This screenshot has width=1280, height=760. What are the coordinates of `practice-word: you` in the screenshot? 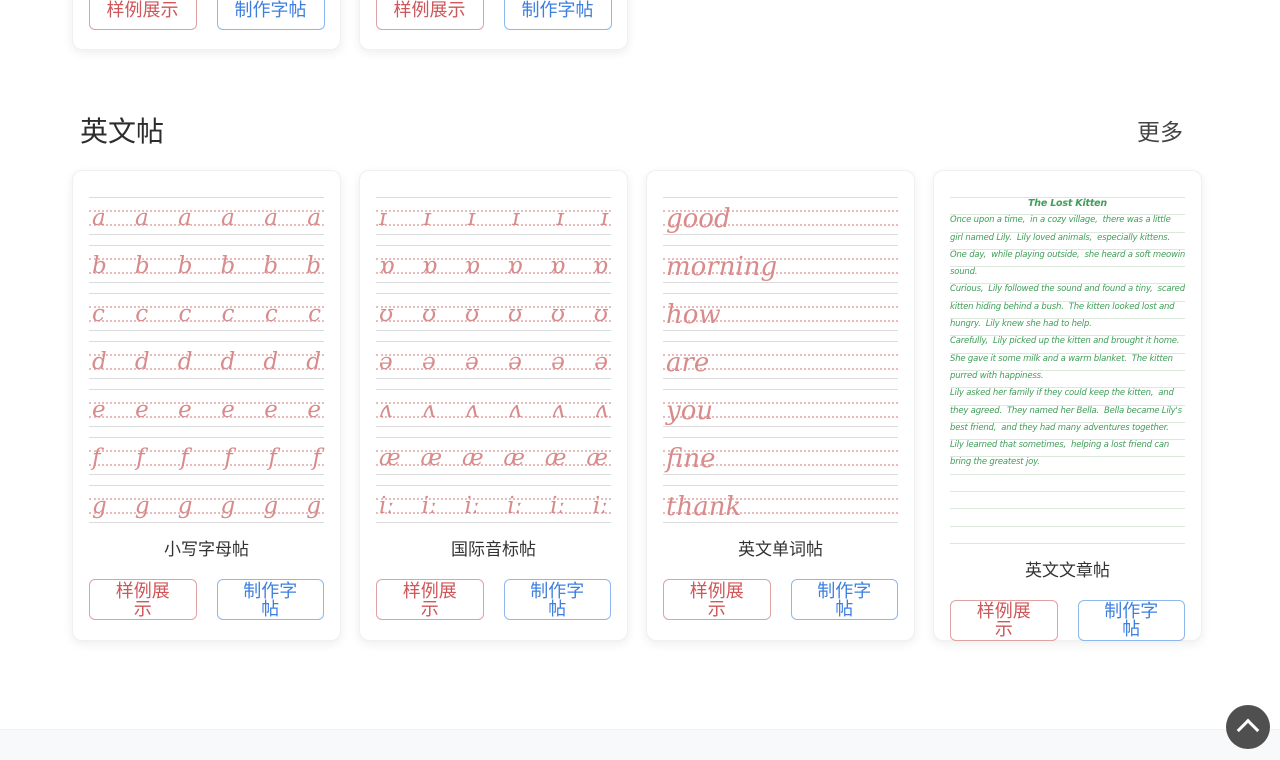 It's located at (690, 411).